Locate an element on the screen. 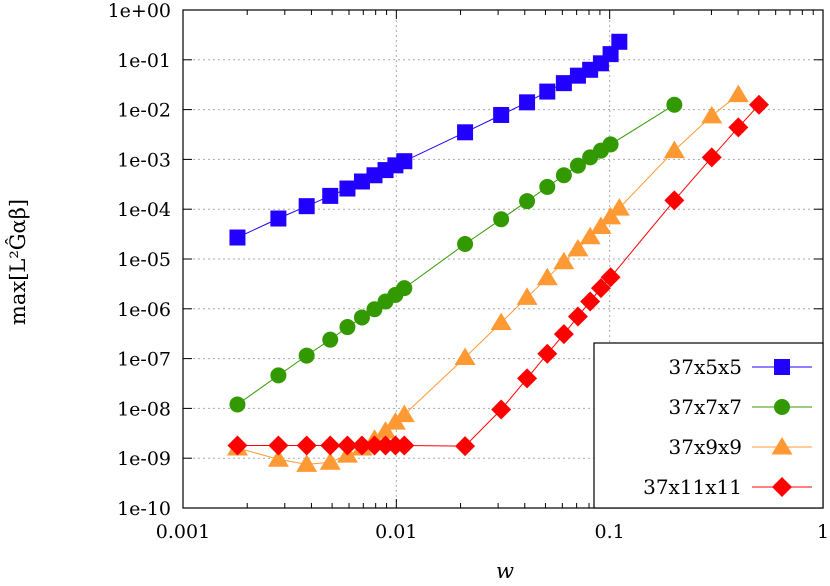 The image size is (830, 586). y-tick-label: 1e-01 is located at coordinates (144, 61).